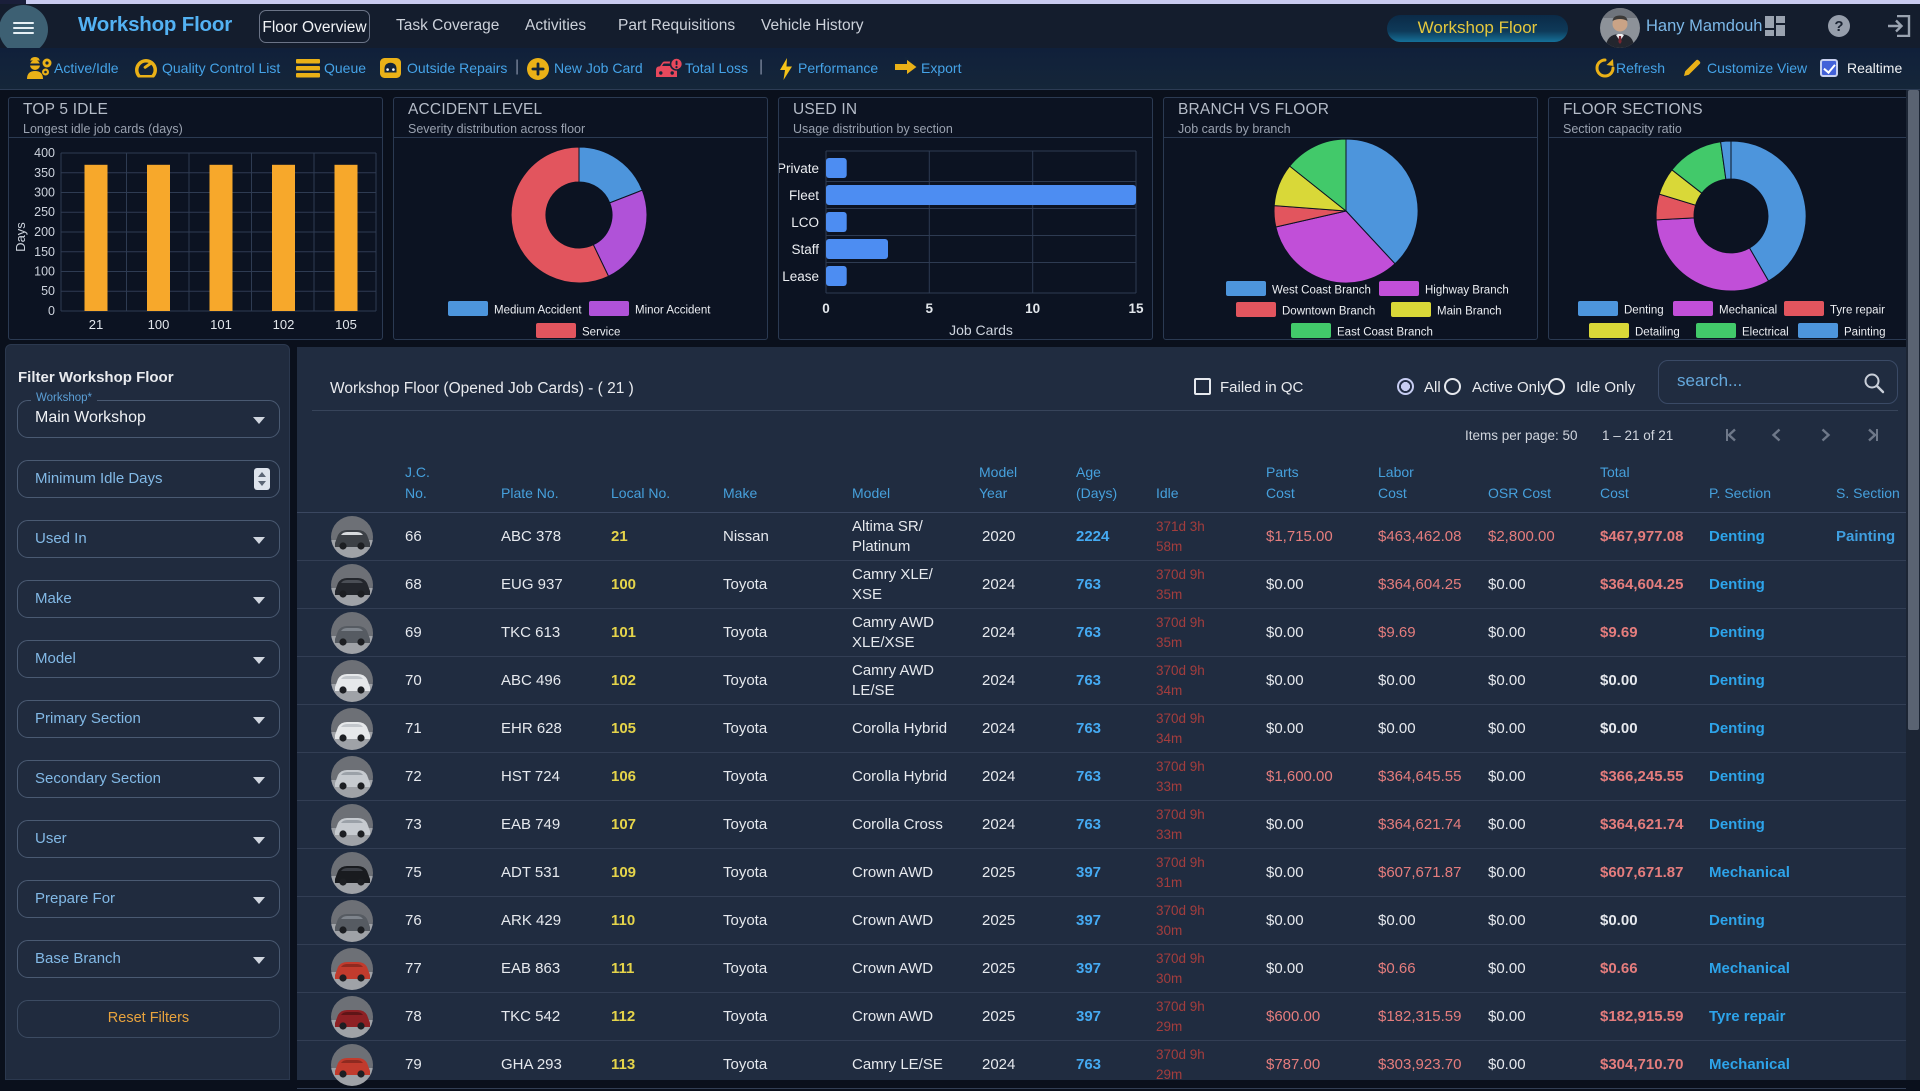  I want to click on svg-text: Main Branch, so click(1469, 312).